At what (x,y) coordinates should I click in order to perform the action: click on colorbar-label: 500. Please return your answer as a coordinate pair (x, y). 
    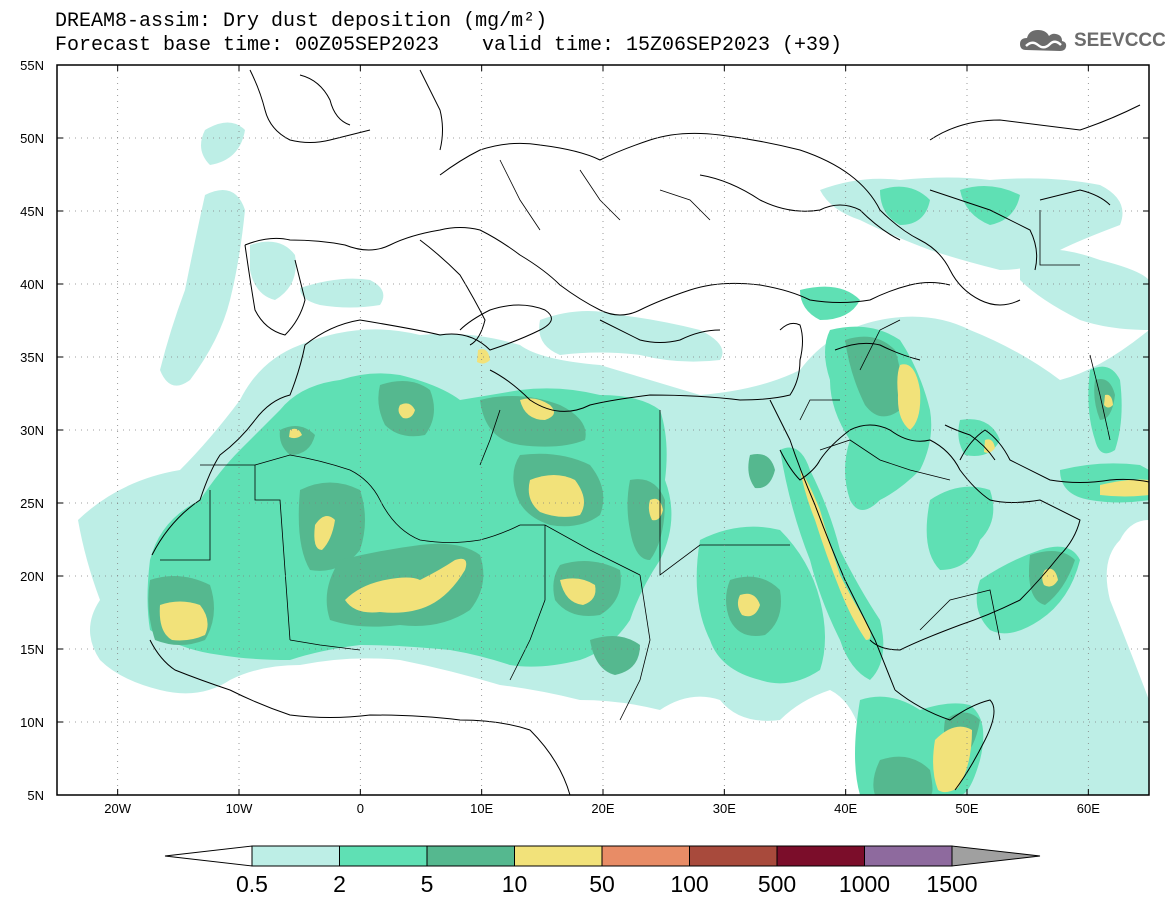
    Looking at the image, I should click on (777, 884).